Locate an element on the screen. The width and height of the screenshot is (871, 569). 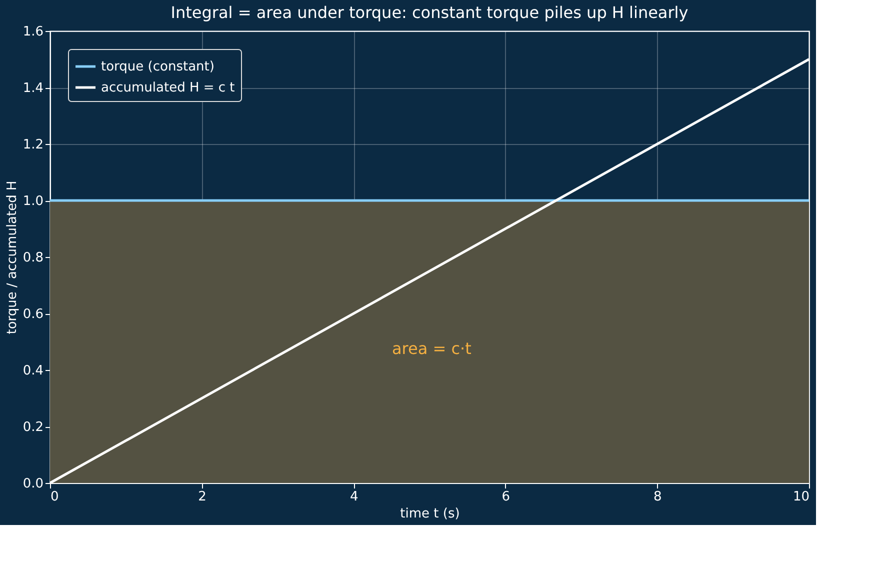
y-tick-label: 1.2 is located at coordinates (33, 145).